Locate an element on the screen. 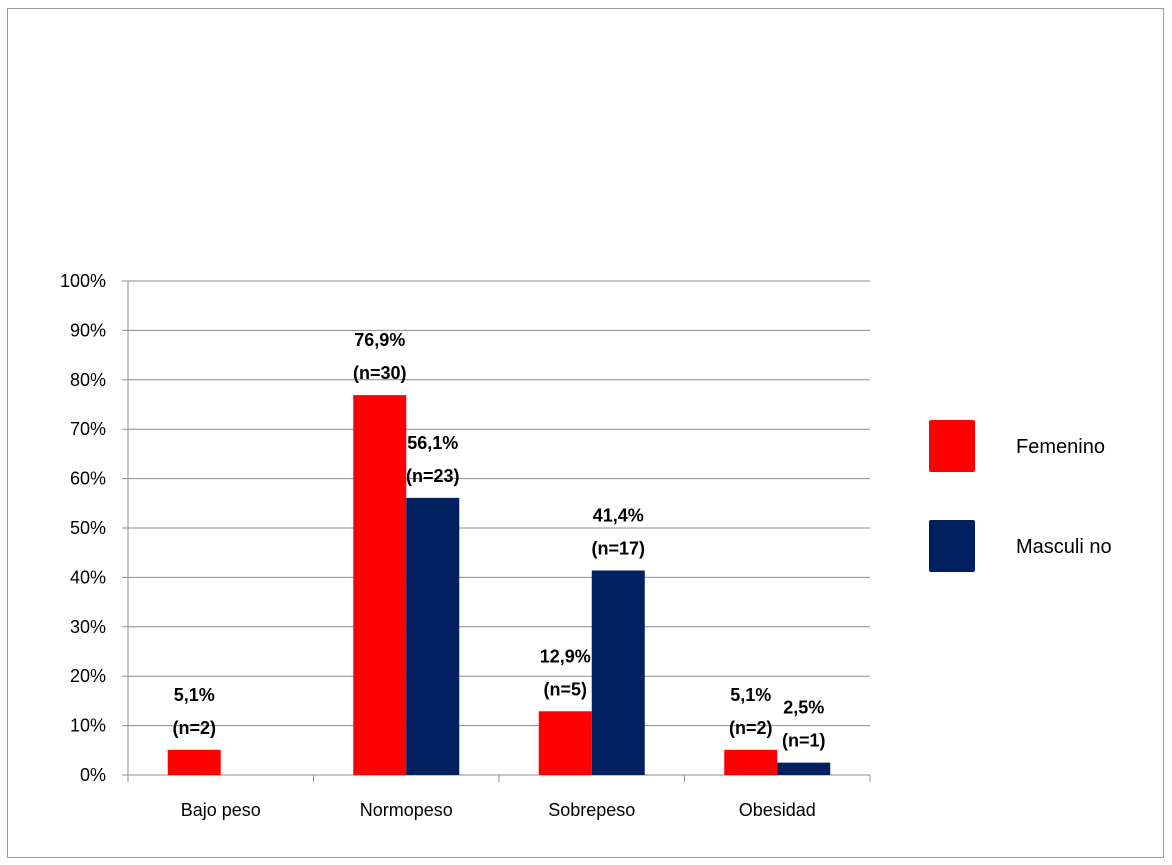 This screenshot has width=1172, height=865. y-axis-ticks: 0% 10% 20% 30% 40% 50% 60% 70% 80% 90% 100% is located at coordinates (94, 528).